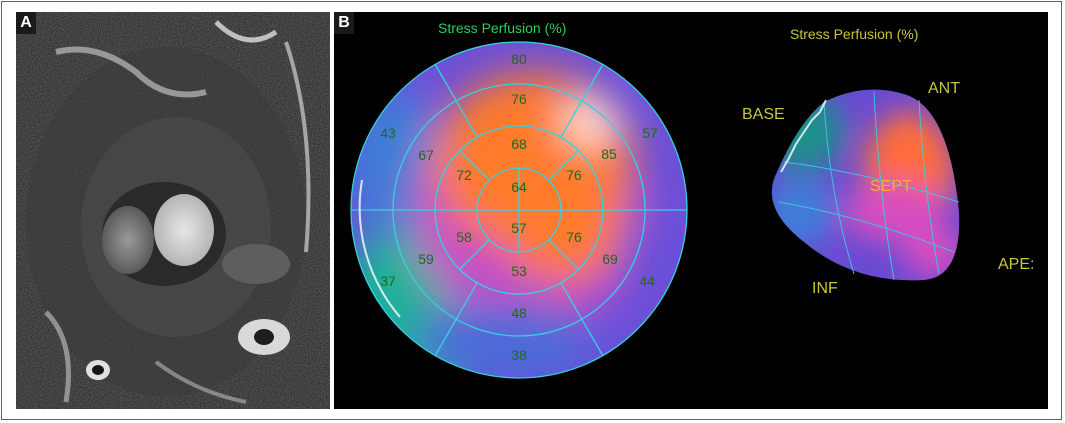 Image resolution: width=1065 pixels, height=423 pixels. I want to click on segment-label: 53, so click(519, 271).